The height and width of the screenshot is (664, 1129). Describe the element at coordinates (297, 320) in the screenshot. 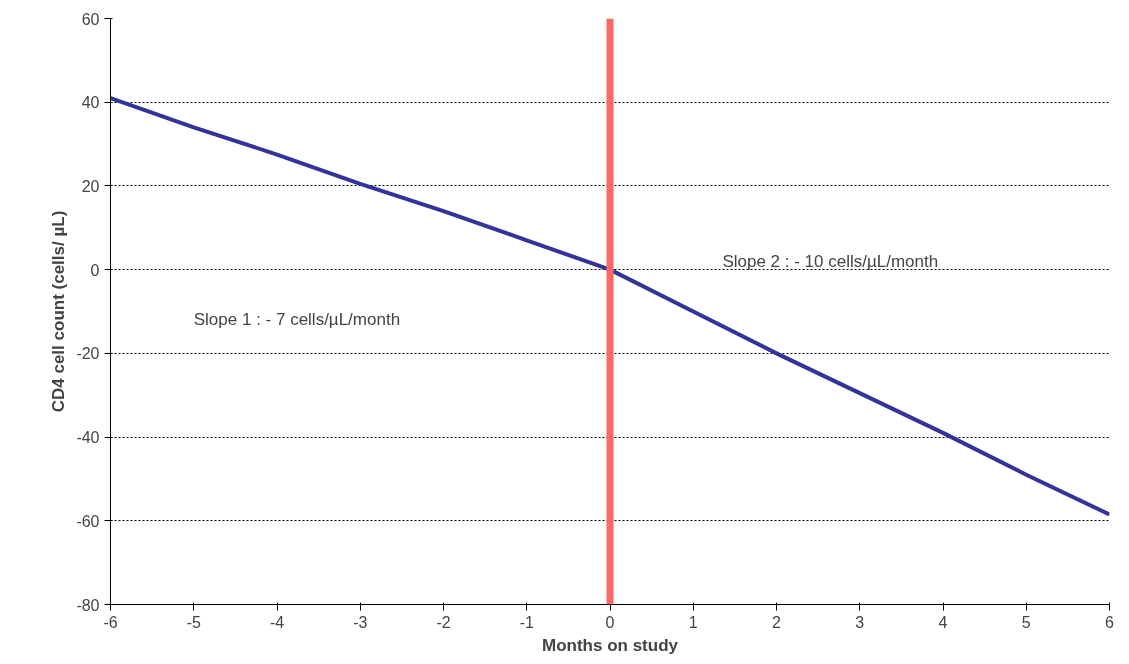

I see `annotation: Slope 1 : - 7 cells/µL/month` at that location.